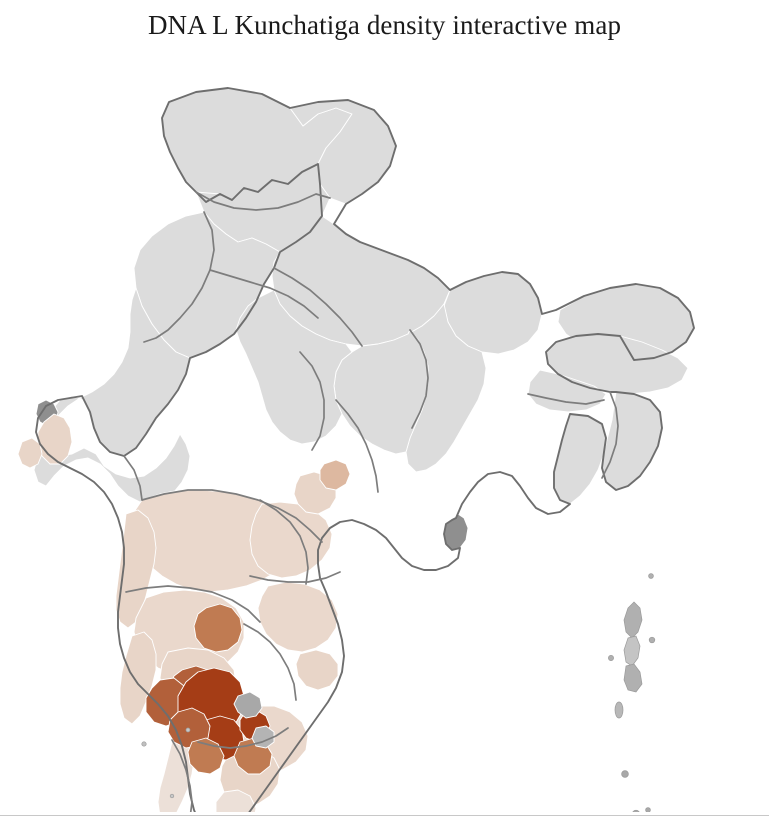 The image size is (769, 816). I want to click on state-boundary-mh-karnataka, so click(193, 604).